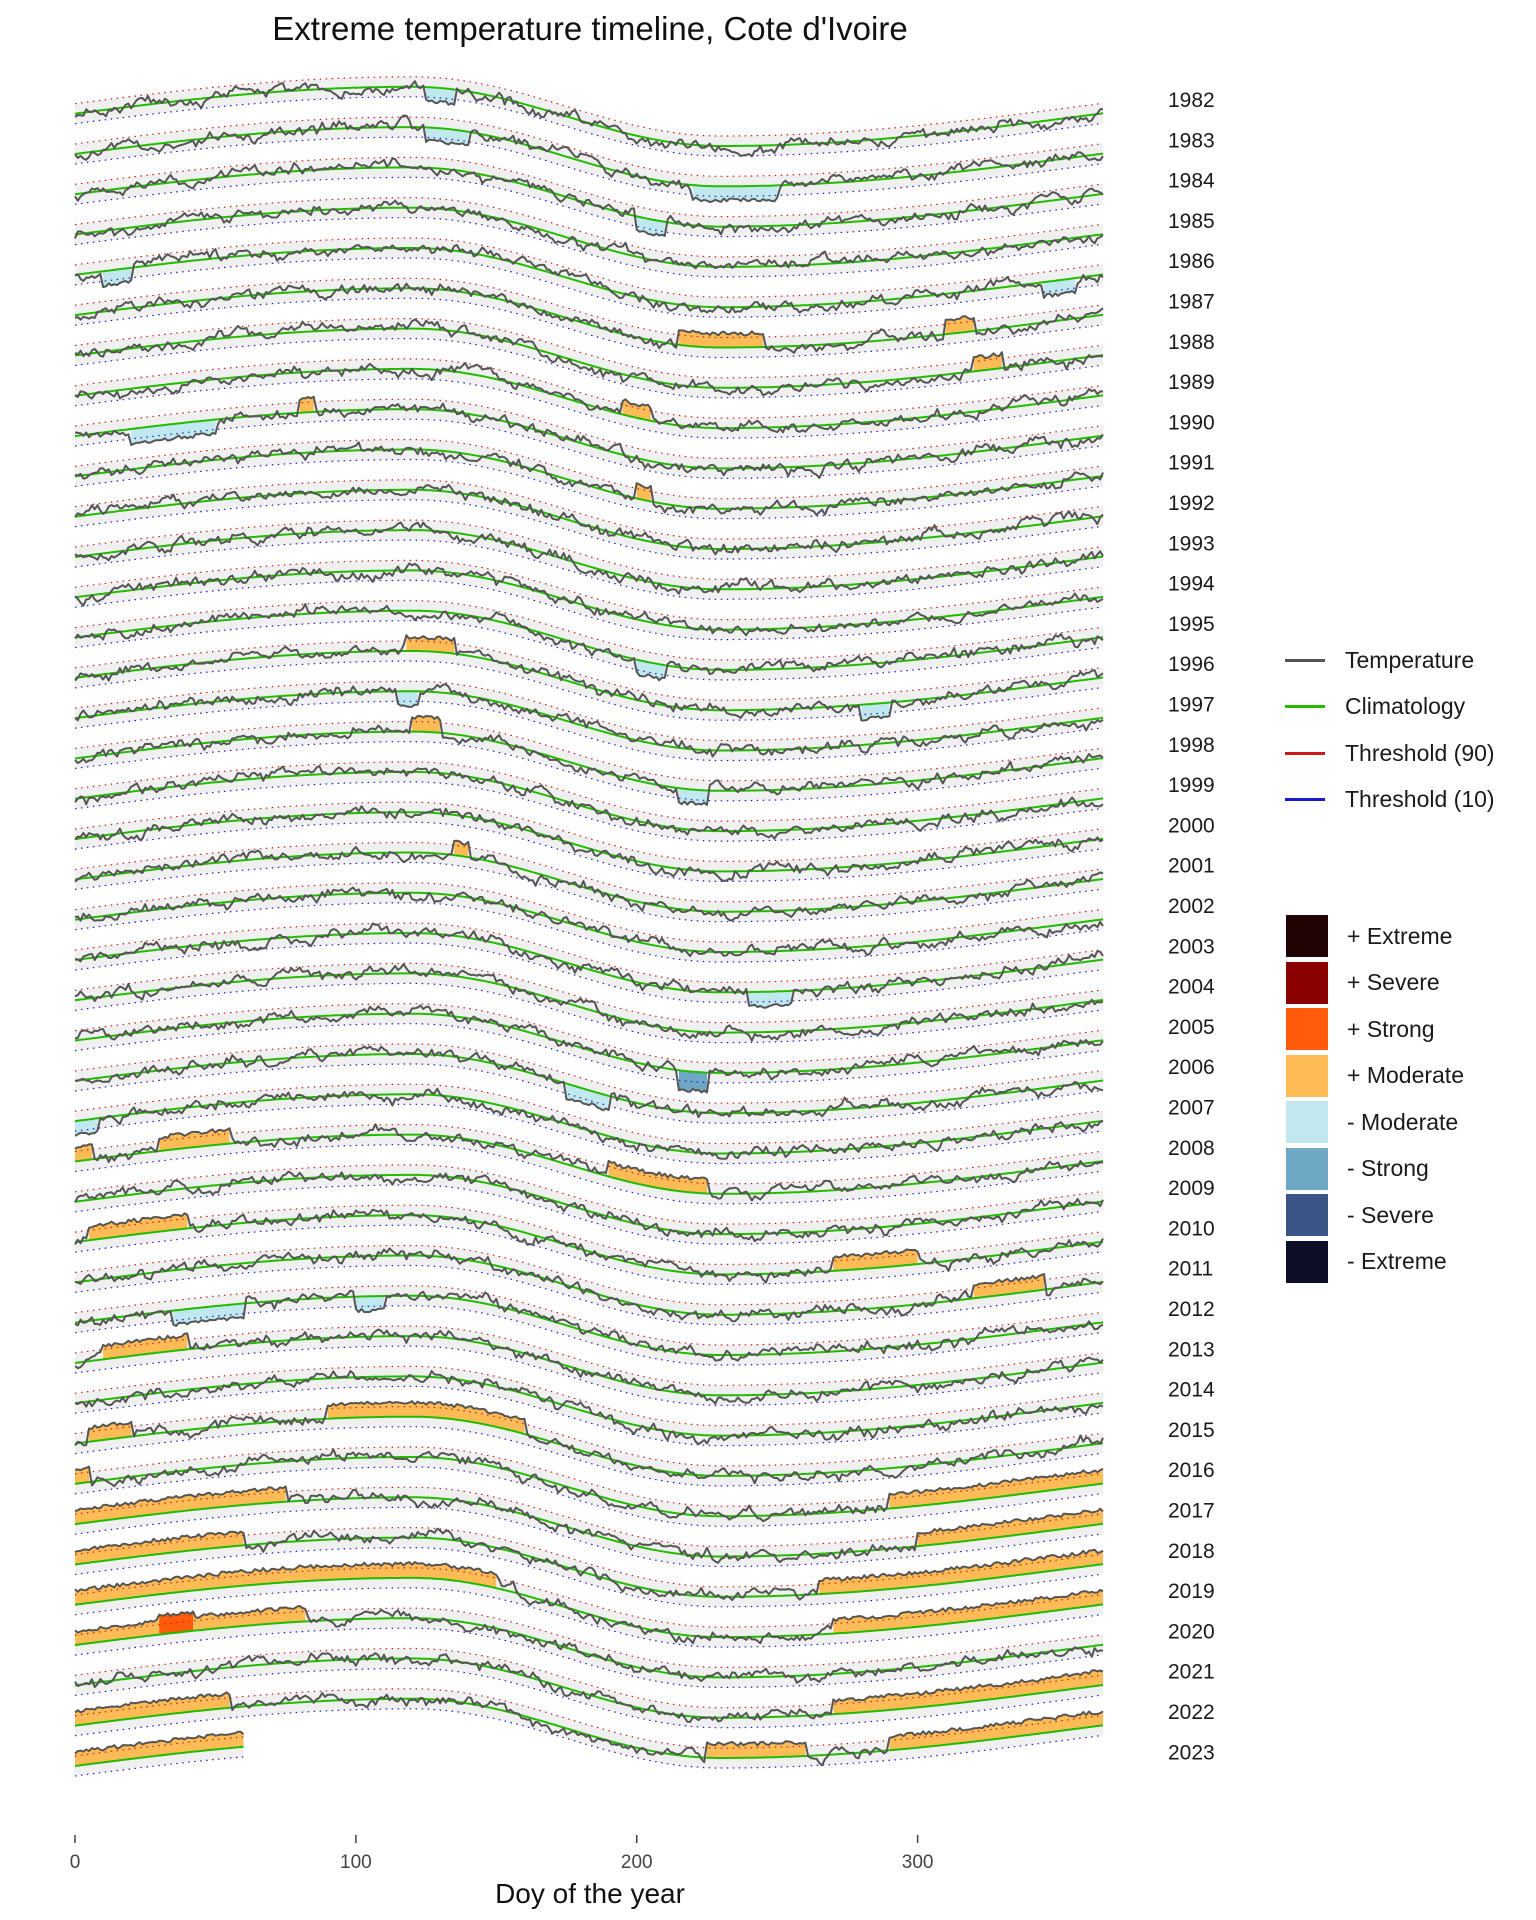 Image resolution: width=1536 pixels, height=1920 pixels. I want to click on legend-line-label: Temperature, so click(1410, 659).